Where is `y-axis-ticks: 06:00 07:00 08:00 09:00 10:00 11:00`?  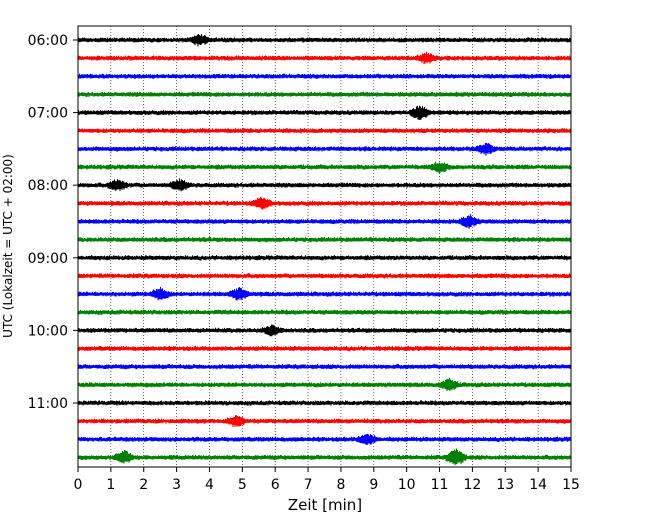 y-axis-ticks: 06:00 07:00 08:00 09:00 10:00 11:00 is located at coordinates (53, 222).